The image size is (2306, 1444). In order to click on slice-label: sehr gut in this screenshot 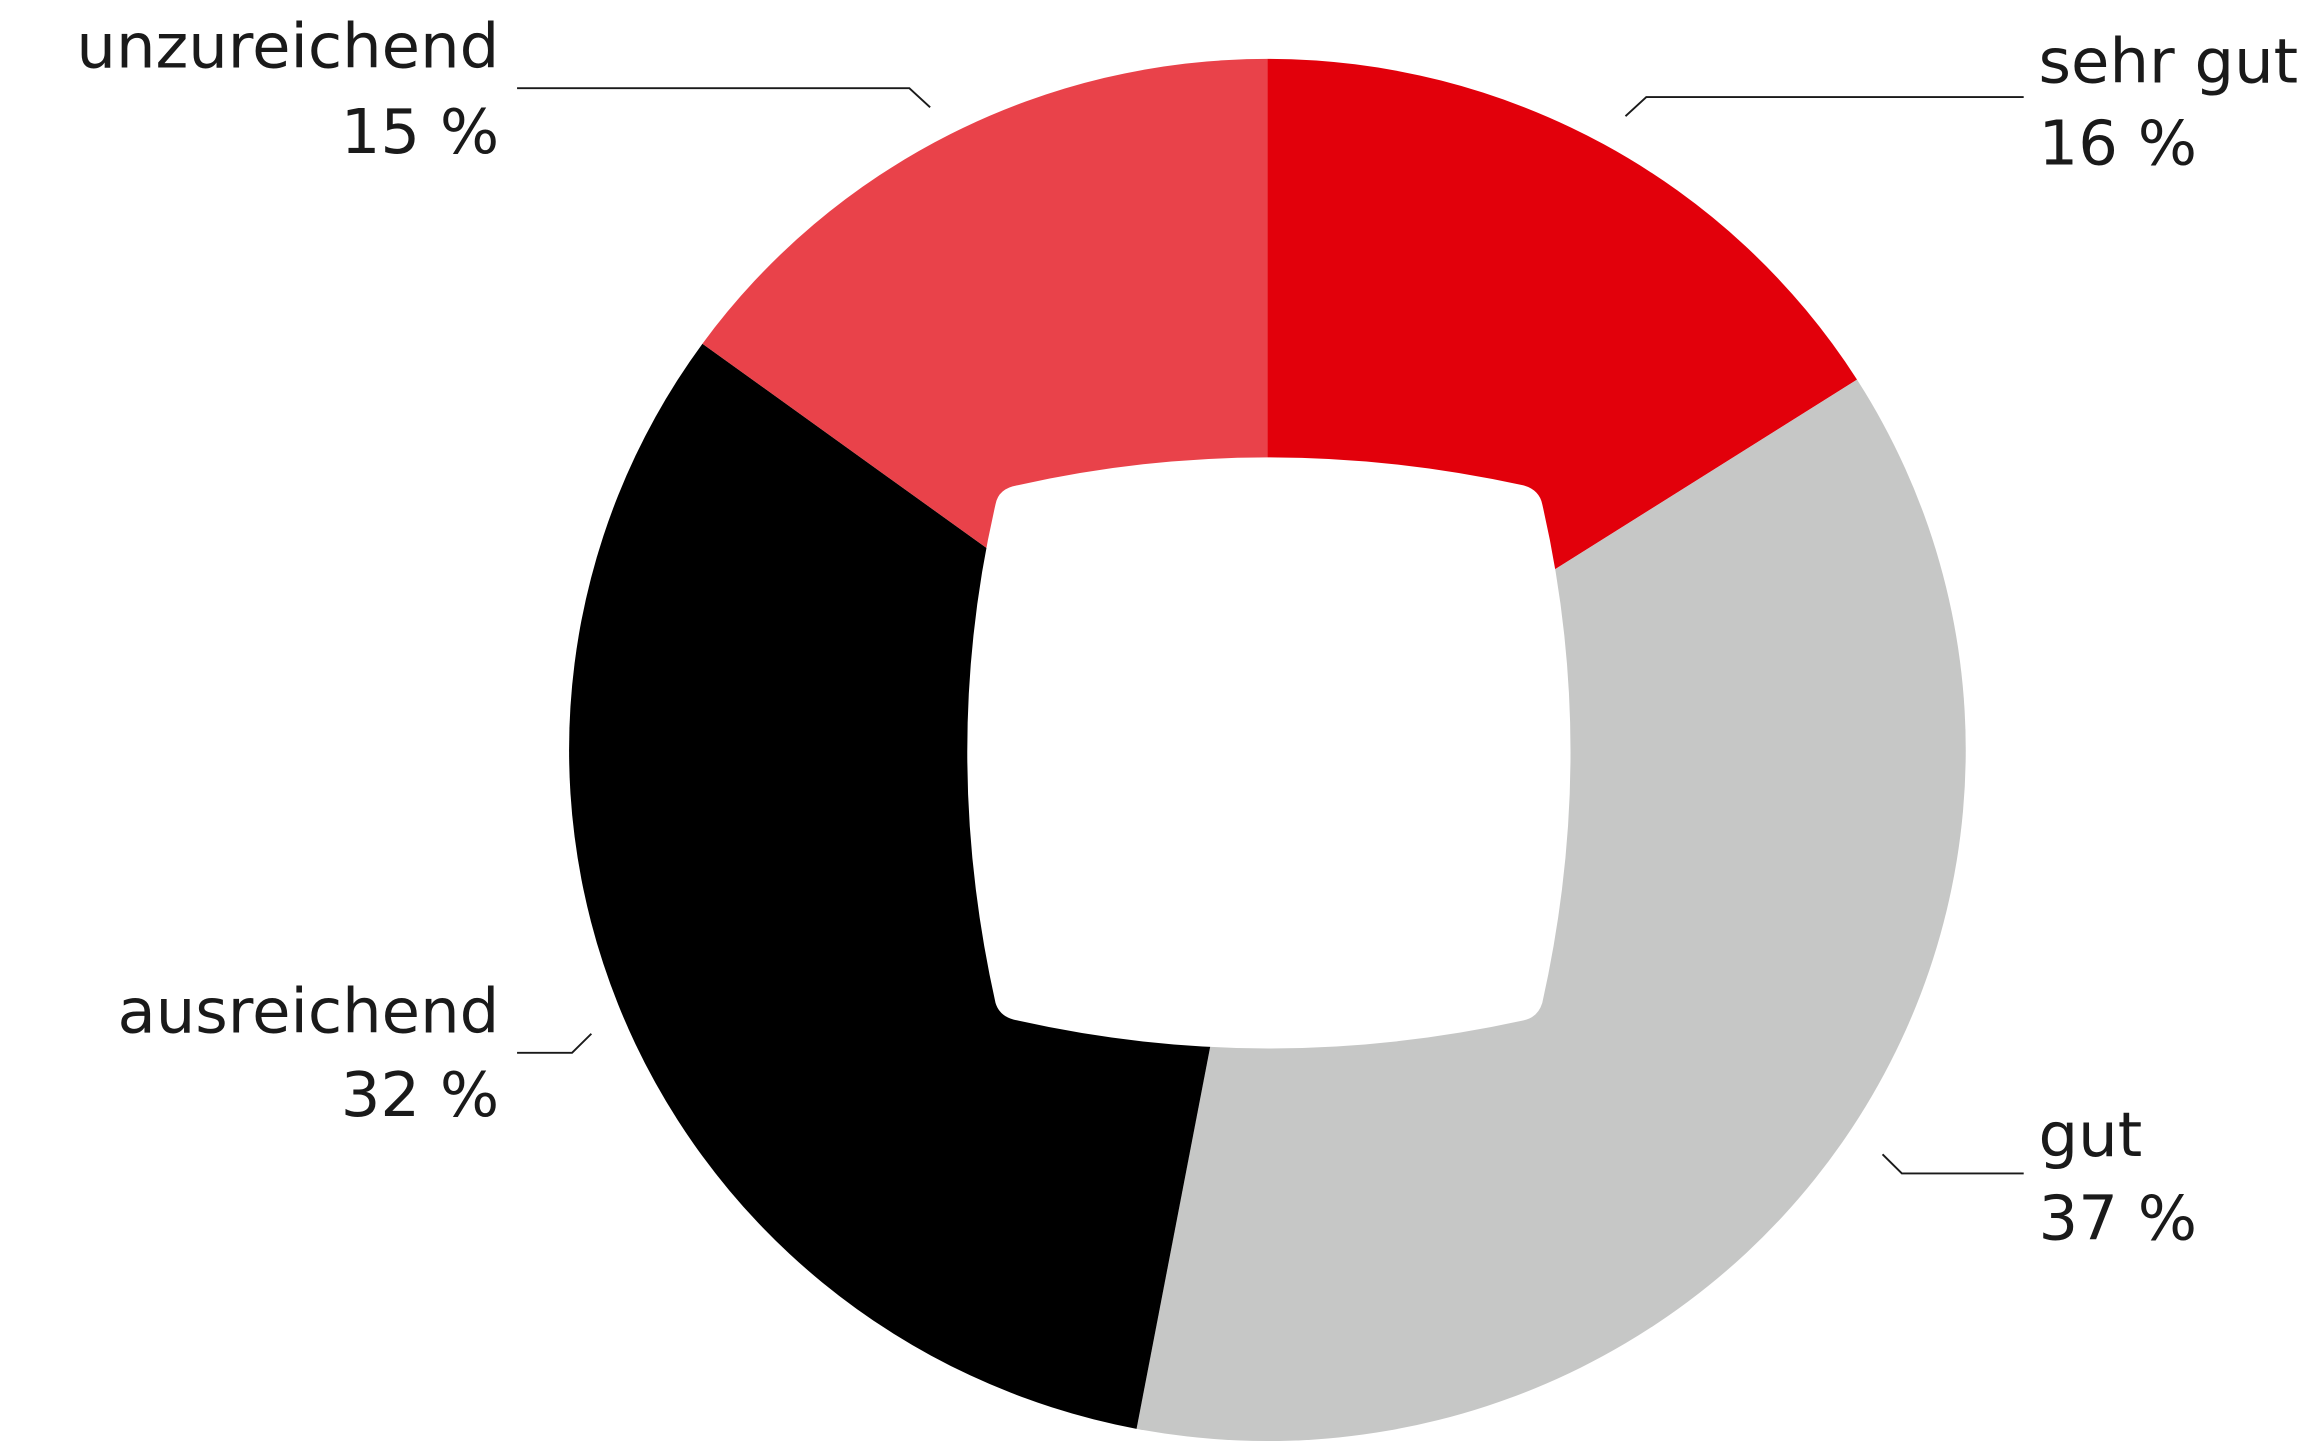, I will do `click(2169, 61)`.